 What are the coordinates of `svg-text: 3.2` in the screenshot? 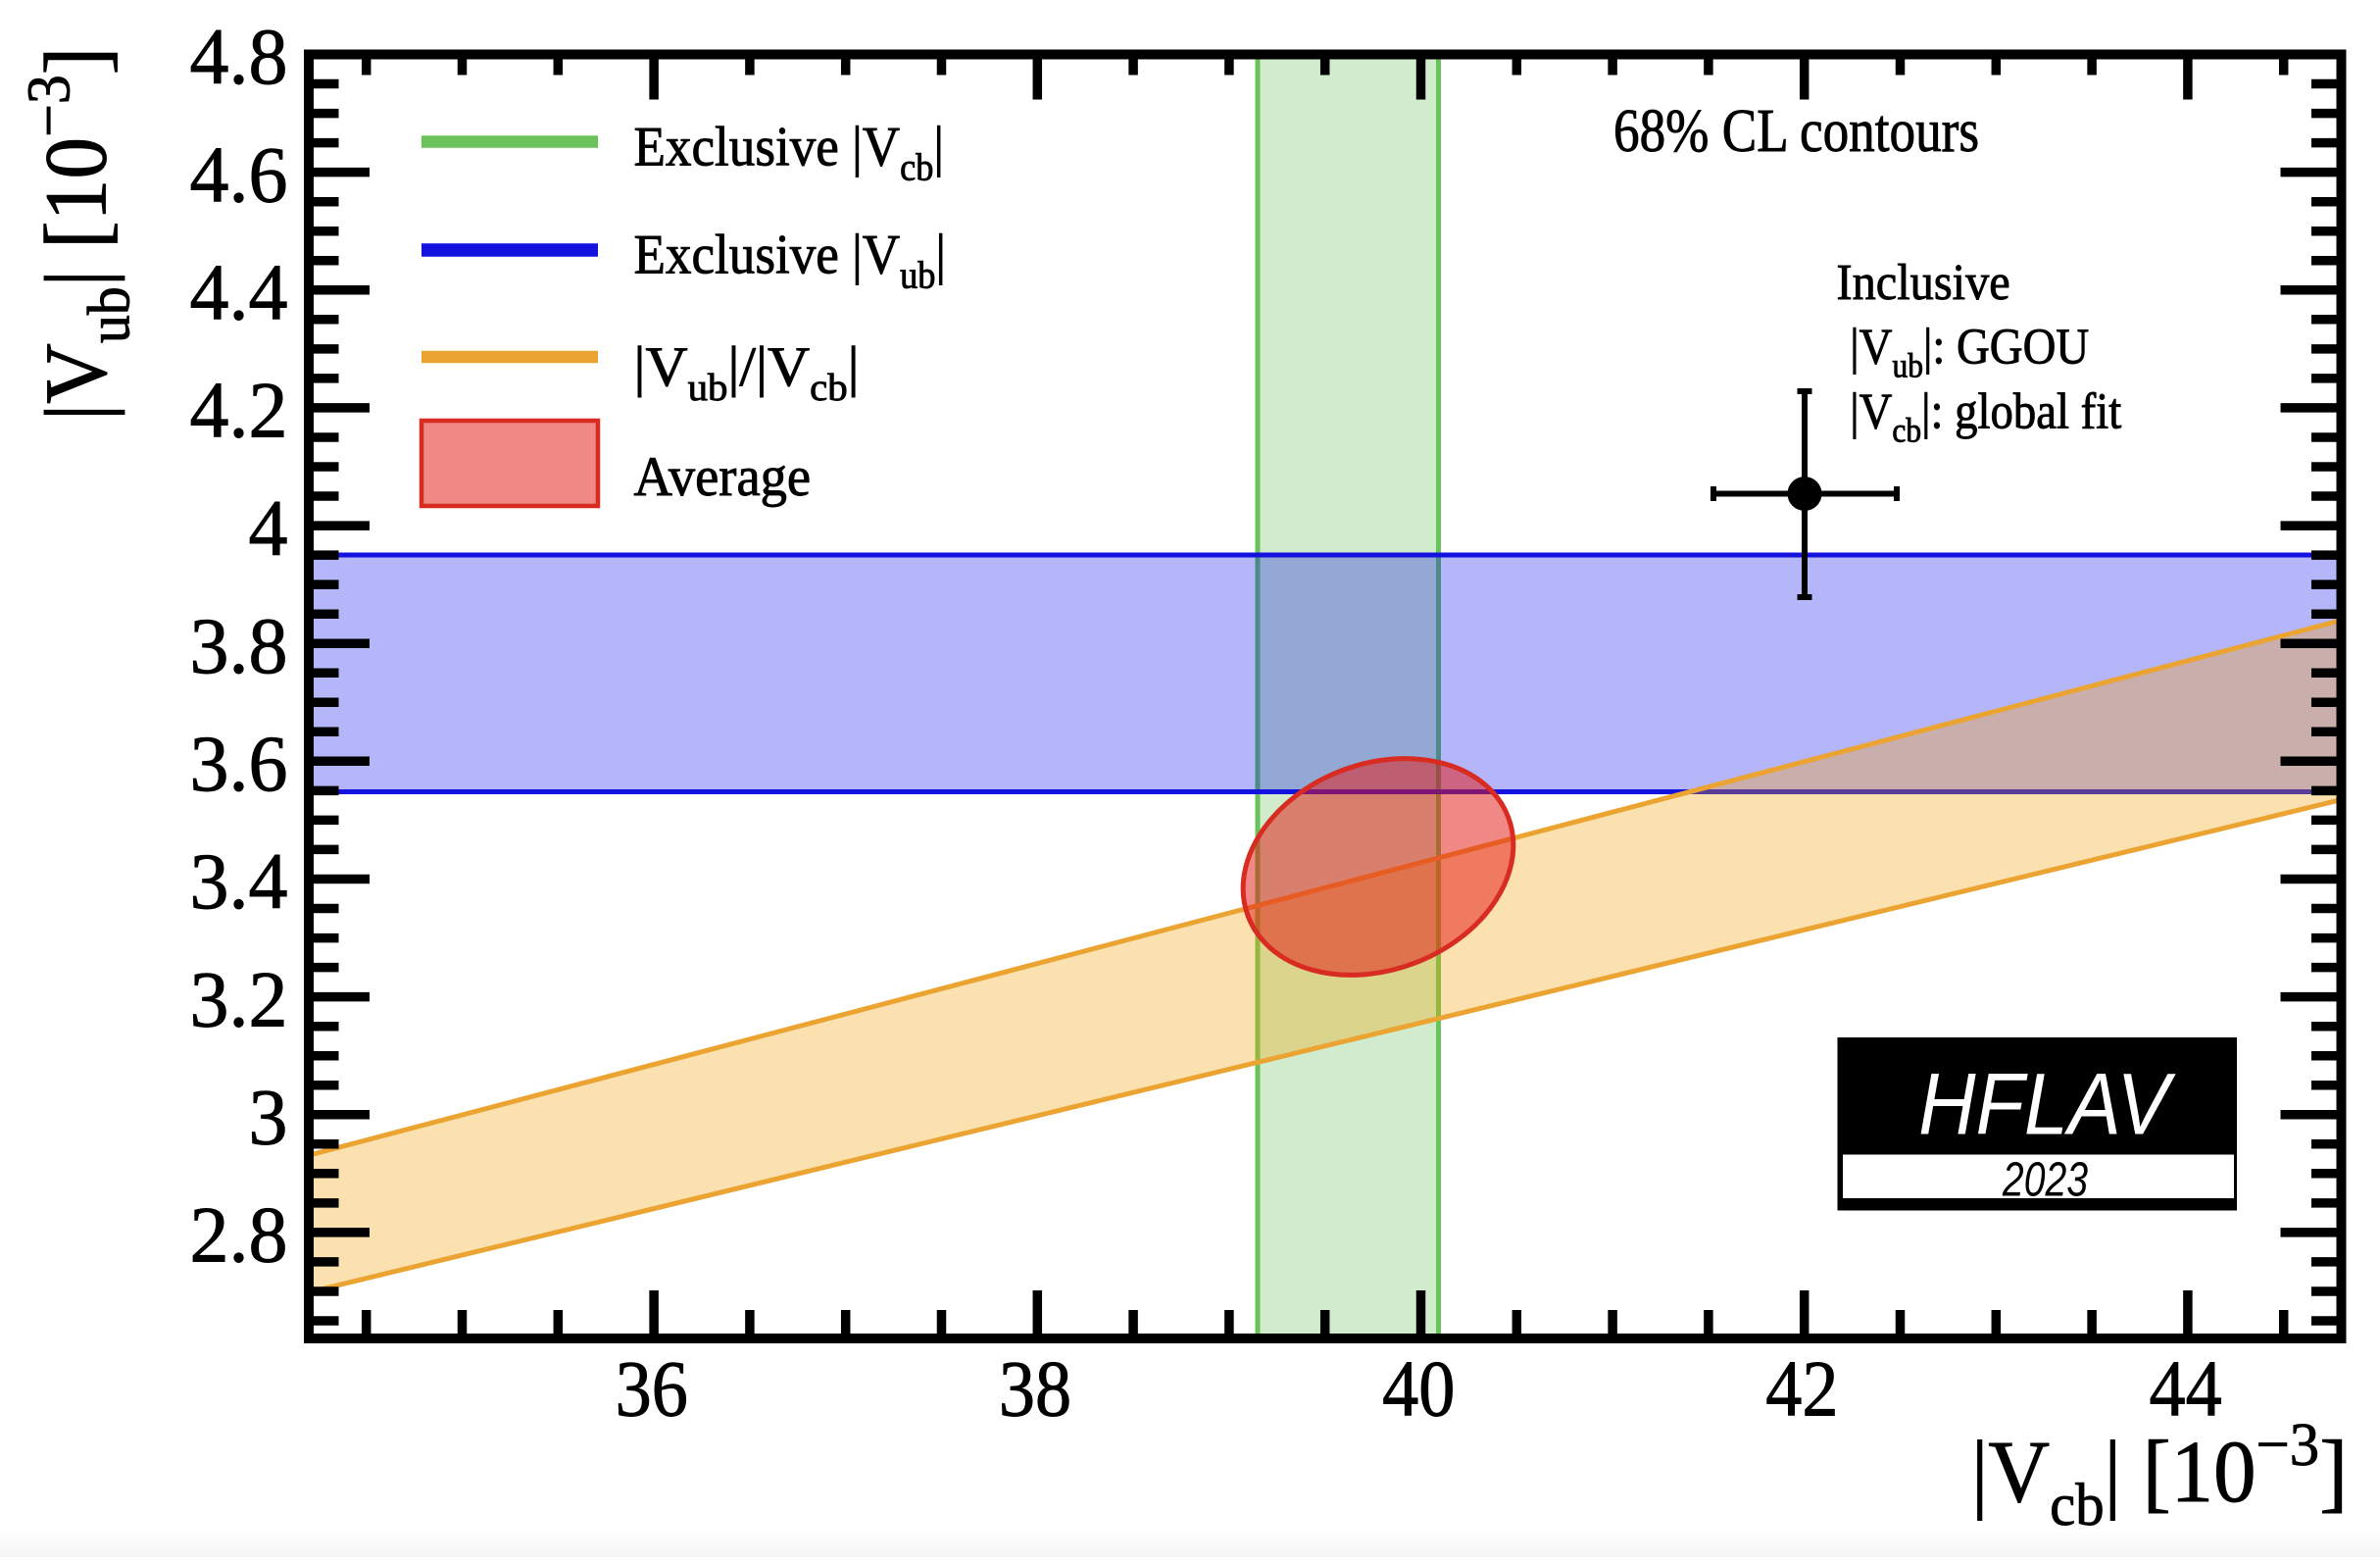 It's located at (238, 998).